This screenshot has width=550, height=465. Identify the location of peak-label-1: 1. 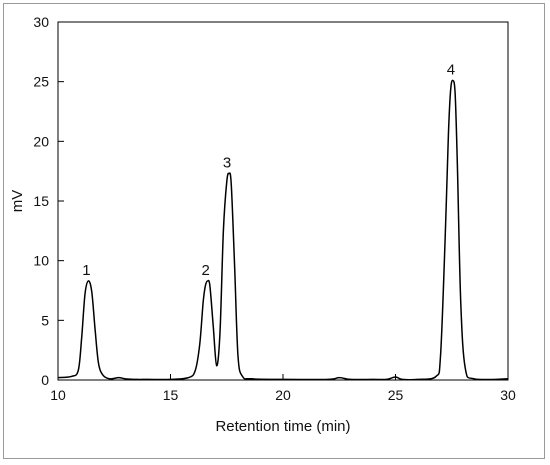
(86, 270).